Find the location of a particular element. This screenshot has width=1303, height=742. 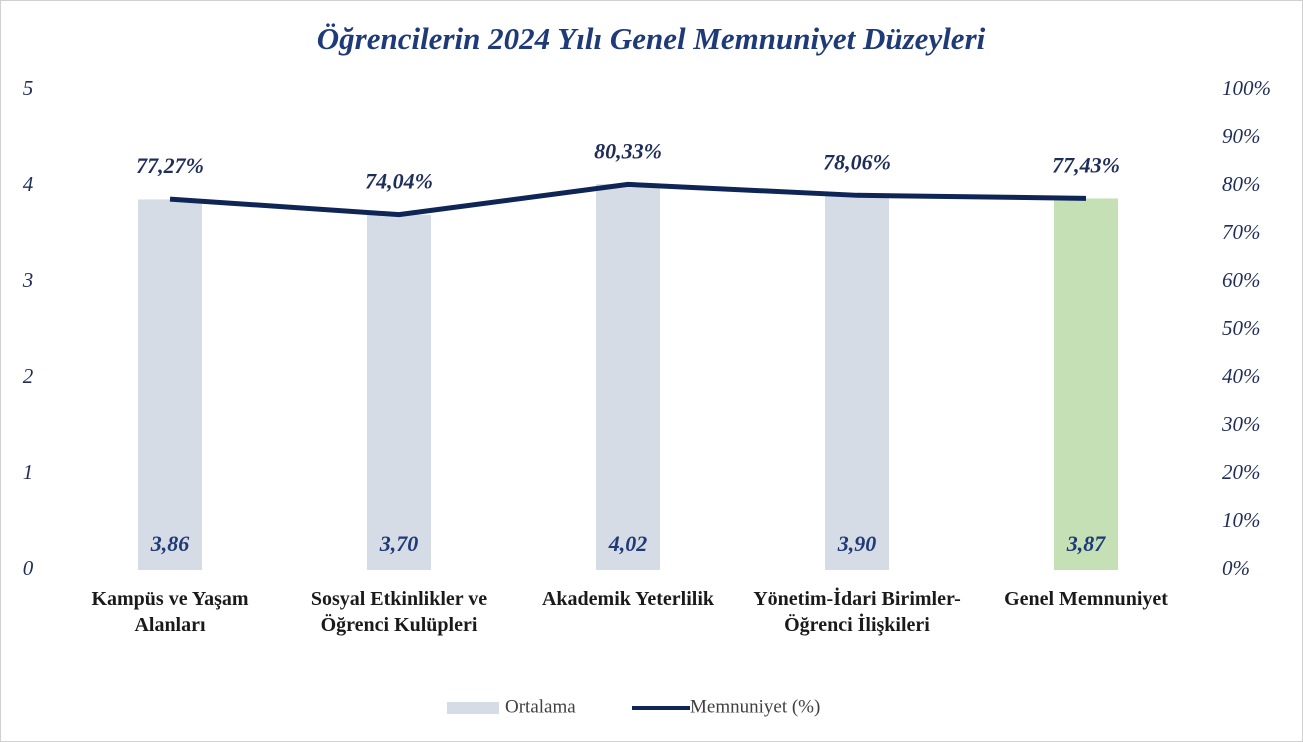

y2-tick-label: 70% is located at coordinates (1241, 232).